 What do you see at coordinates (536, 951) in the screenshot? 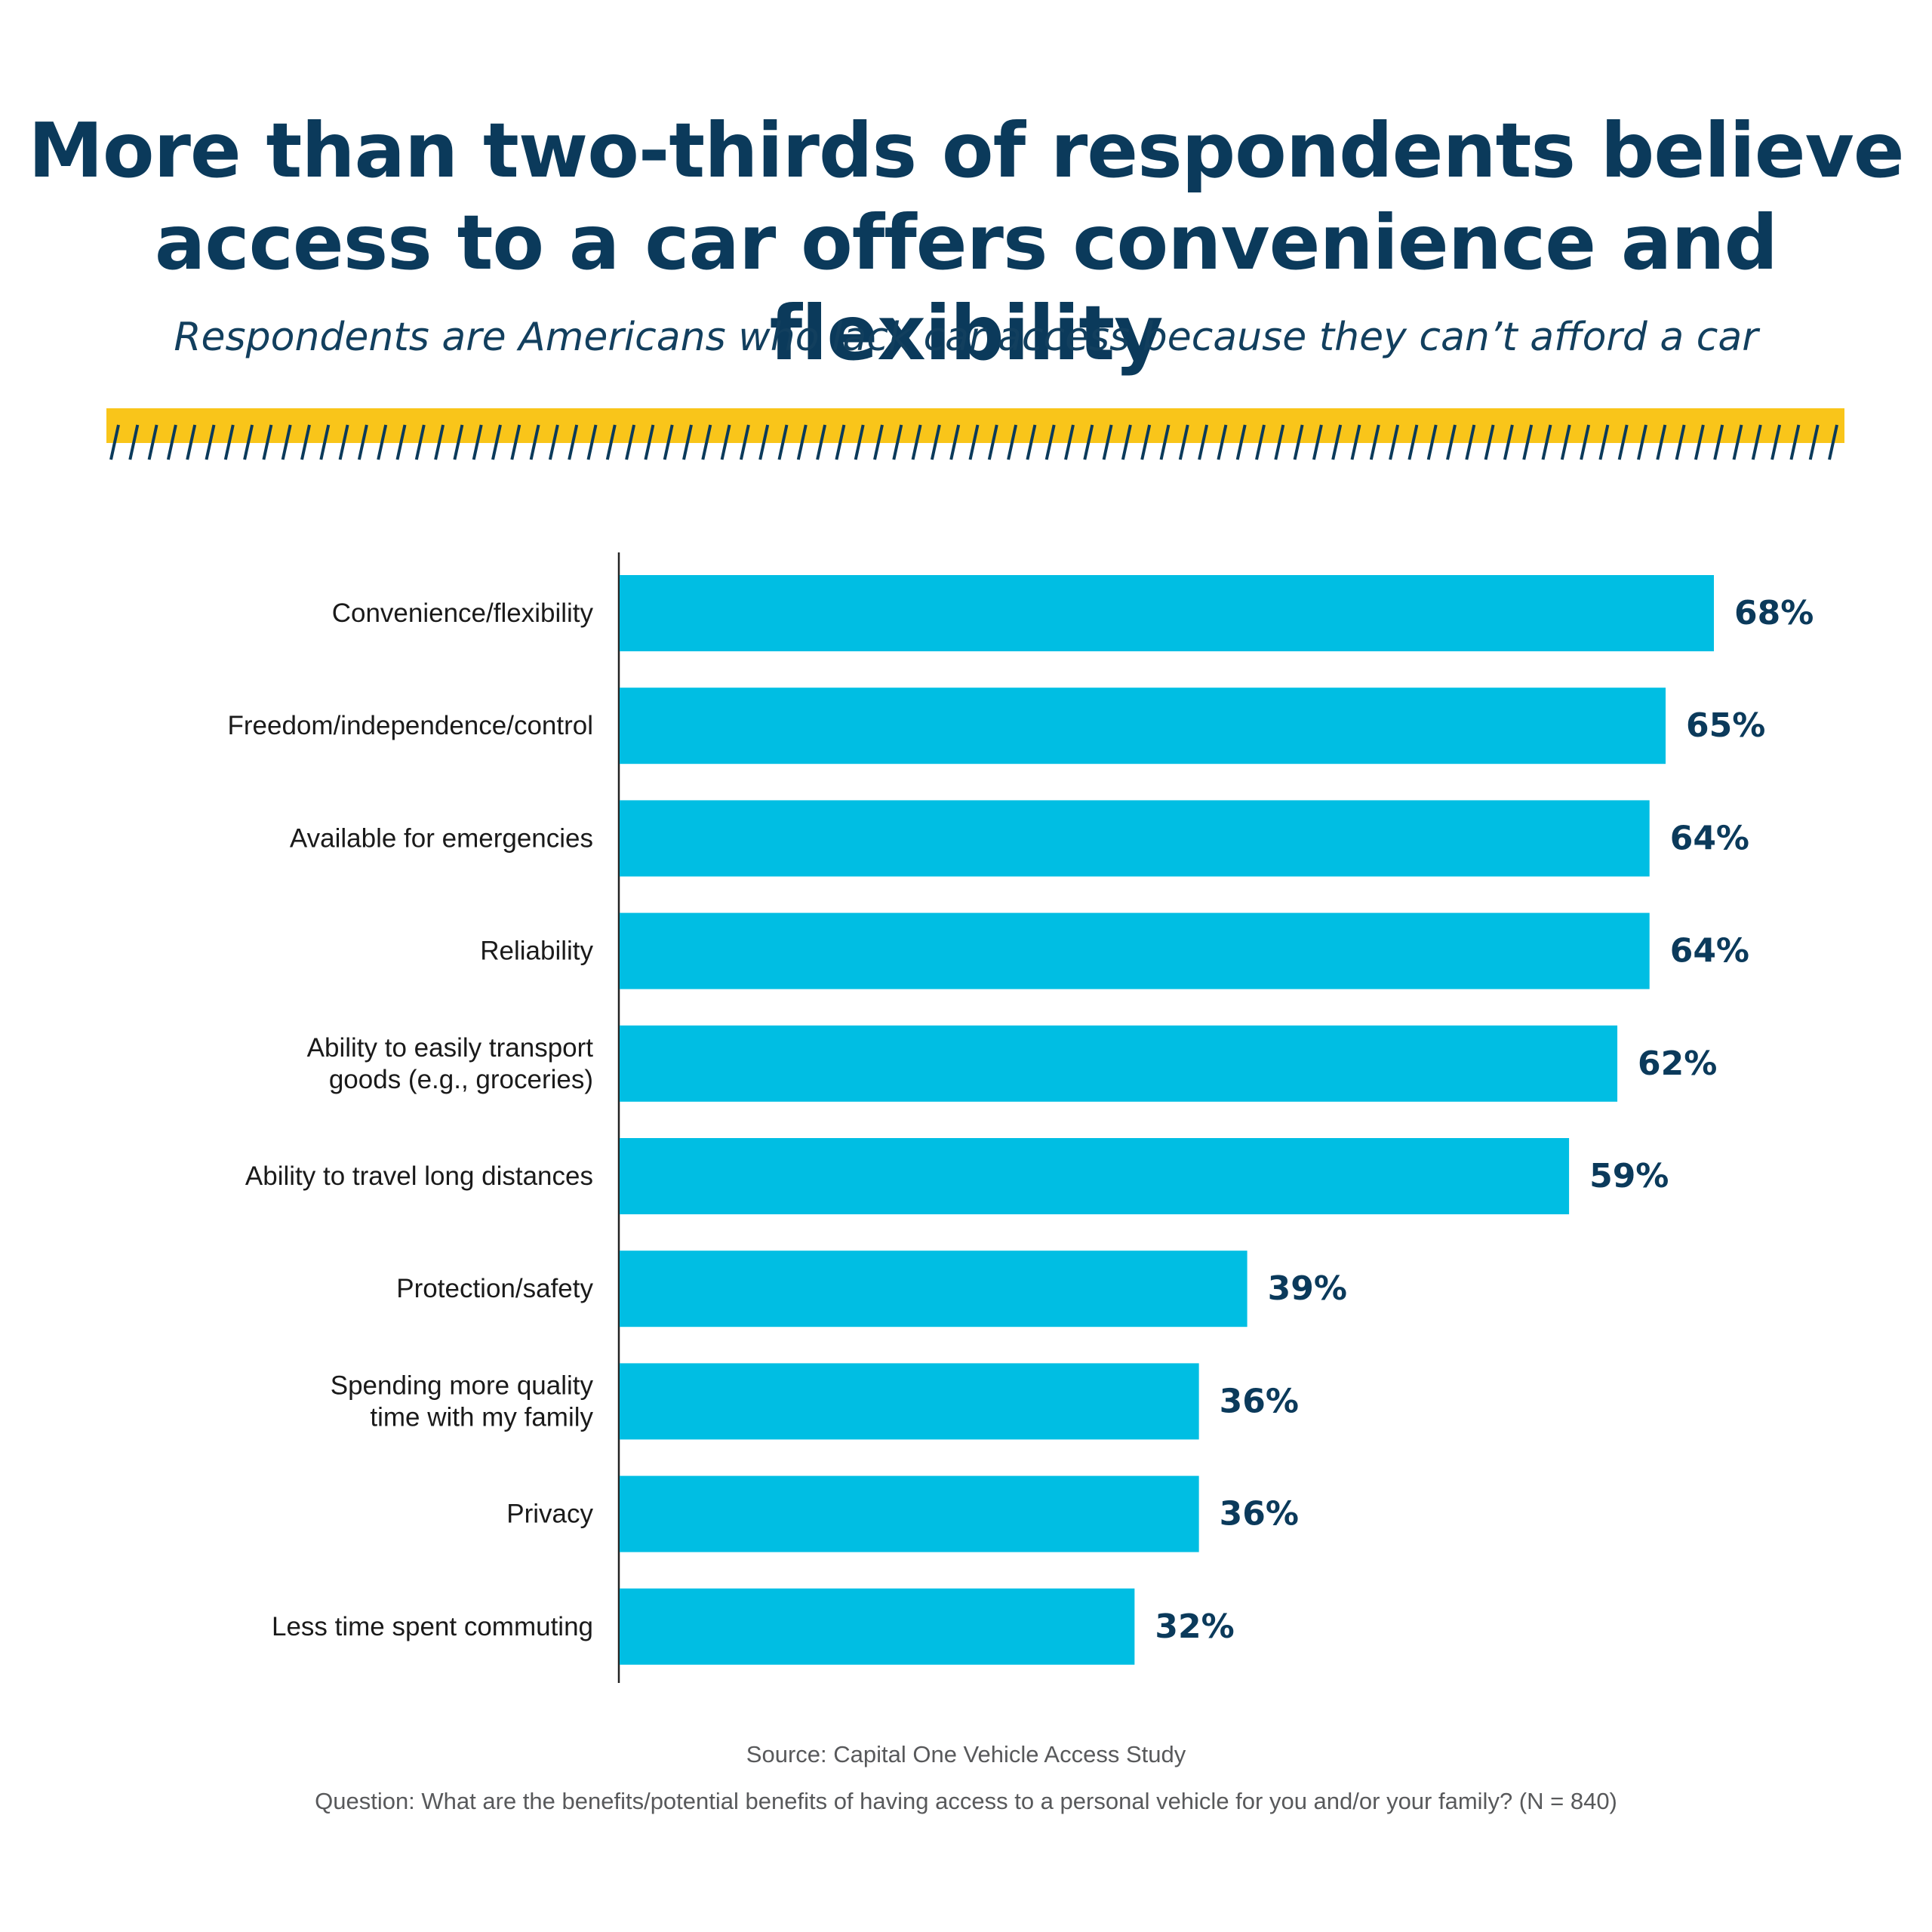
I see `category-label: Reliability` at bounding box center [536, 951].